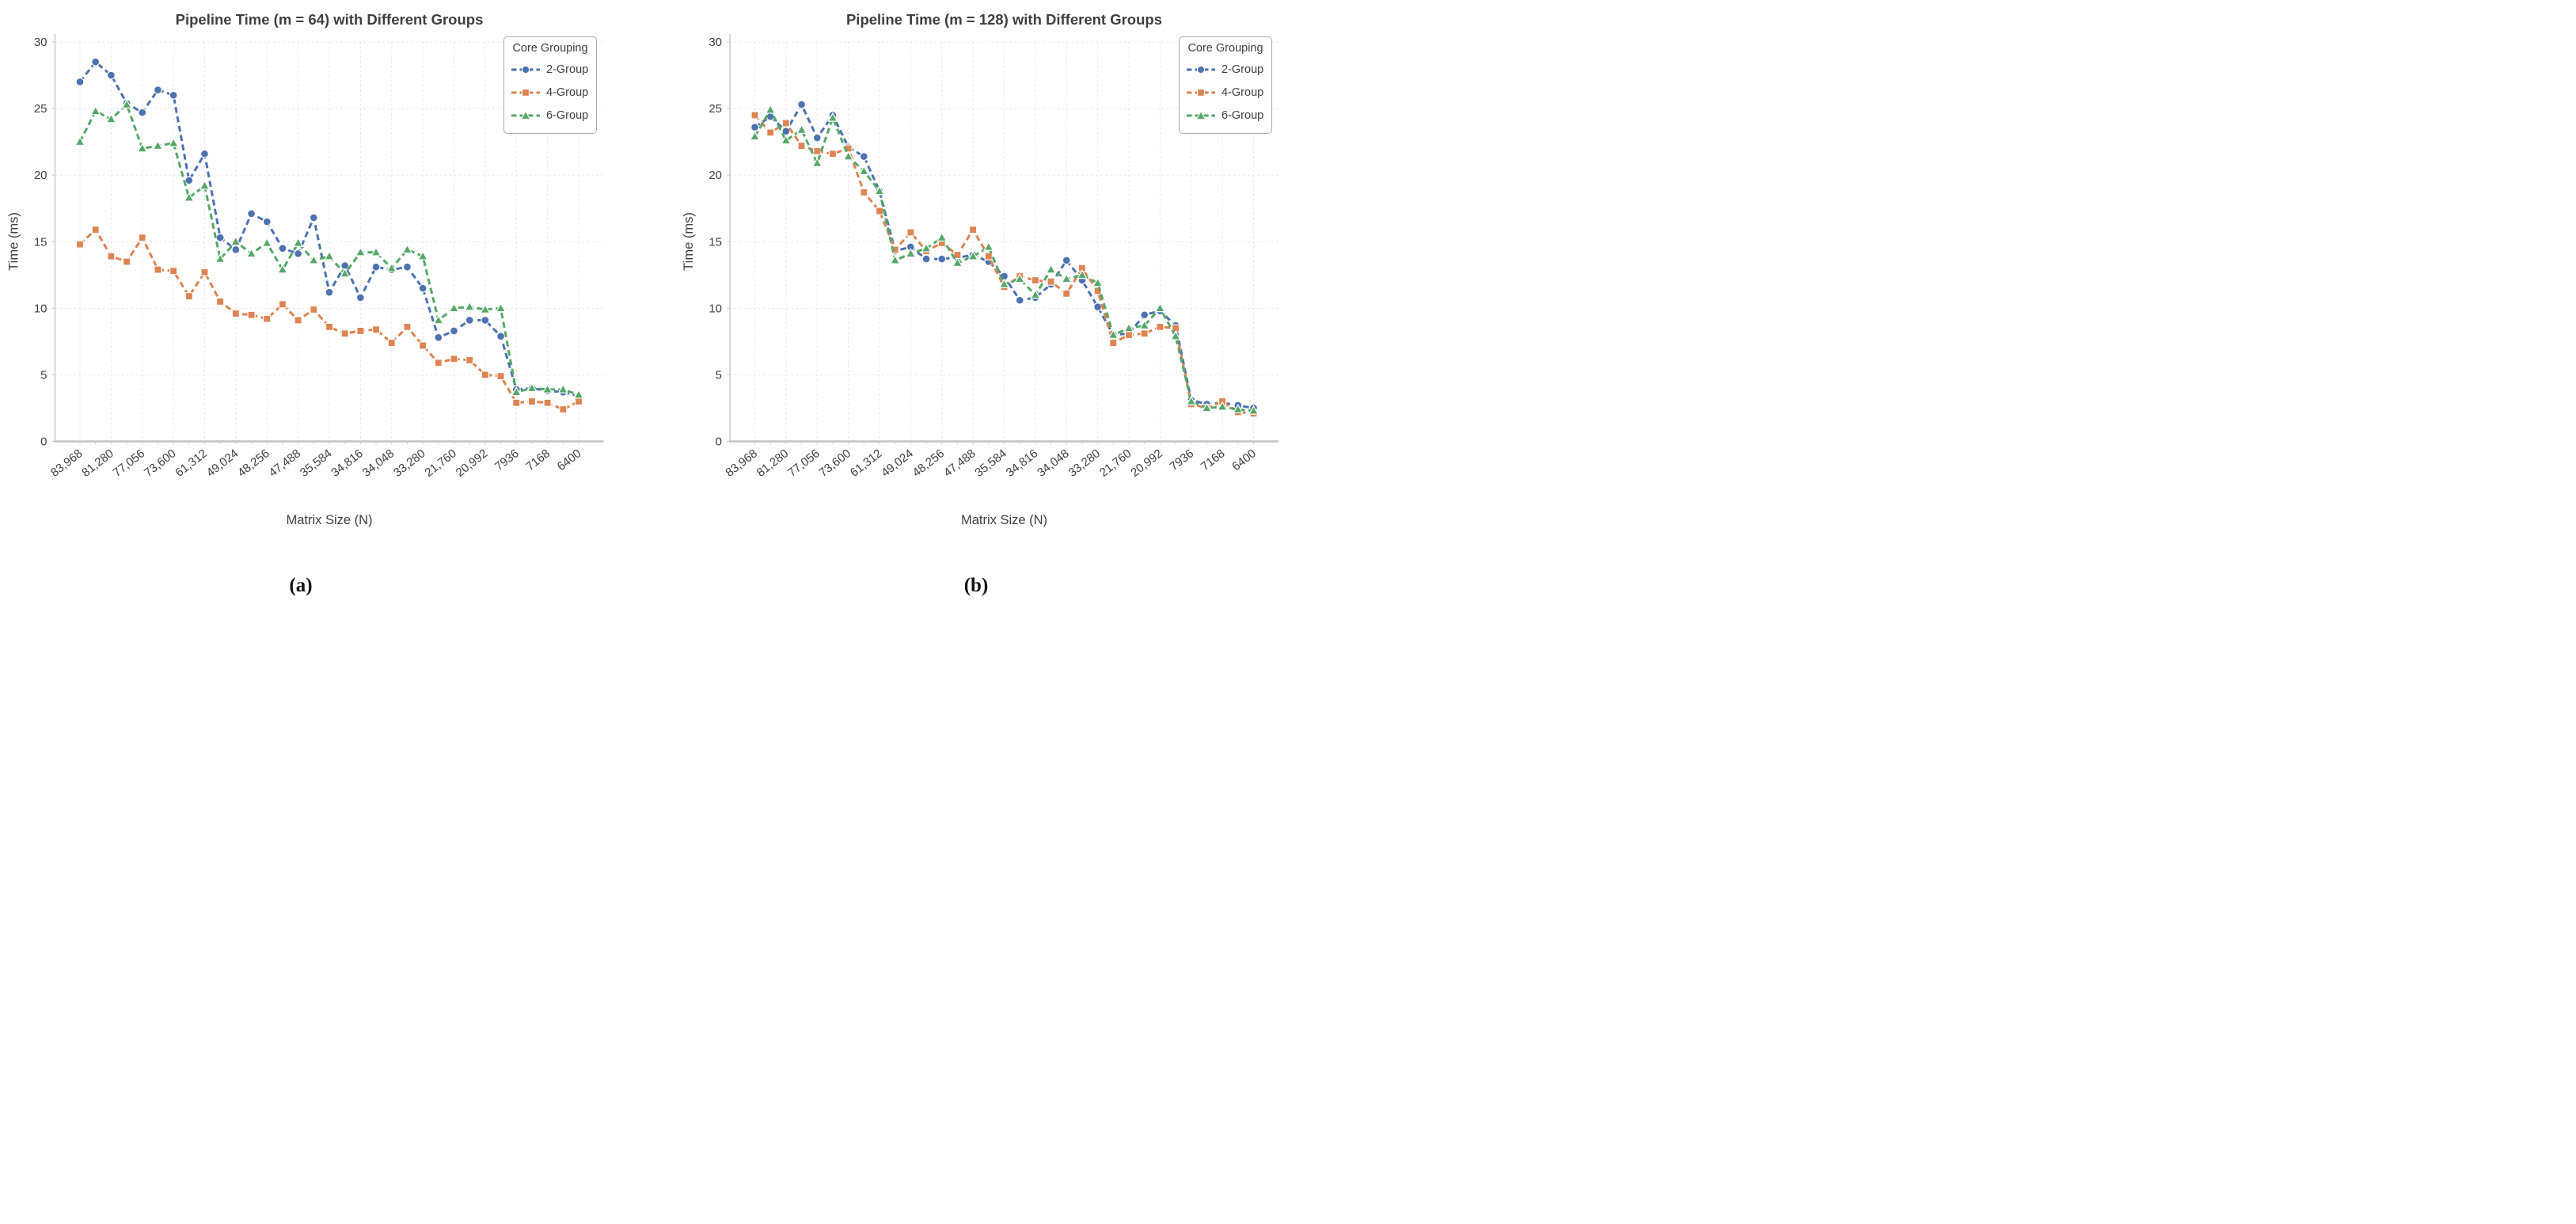 The height and width of the screenshot is (1224, 2576). Describe the element at coordinates (569, 460) in the screenshot. I see `x-tick-label: 6400` at that location.